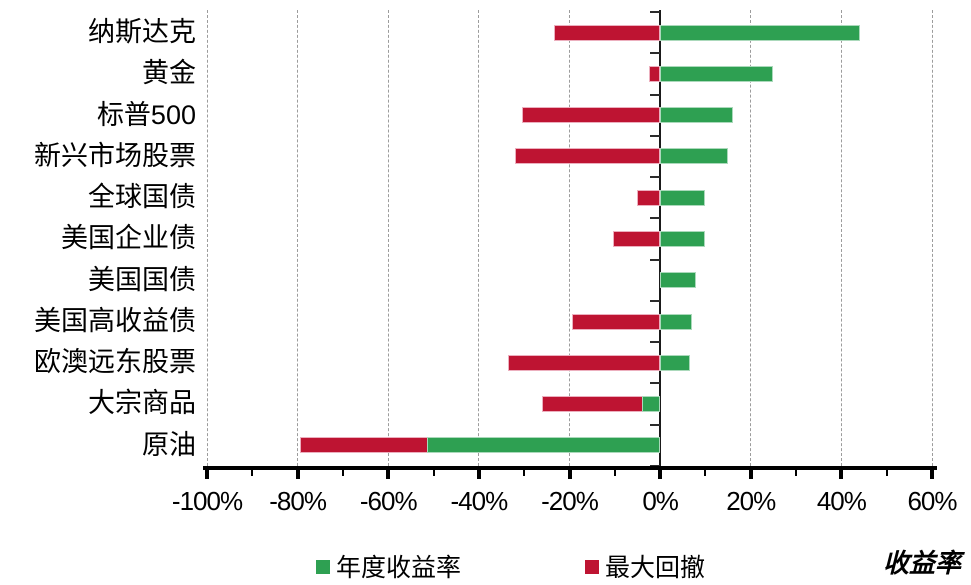  What do you see at coordinates (479, 501) in the screenshot?
I see `x-tick-label--40: -40%` at bounding box center [479, 501].